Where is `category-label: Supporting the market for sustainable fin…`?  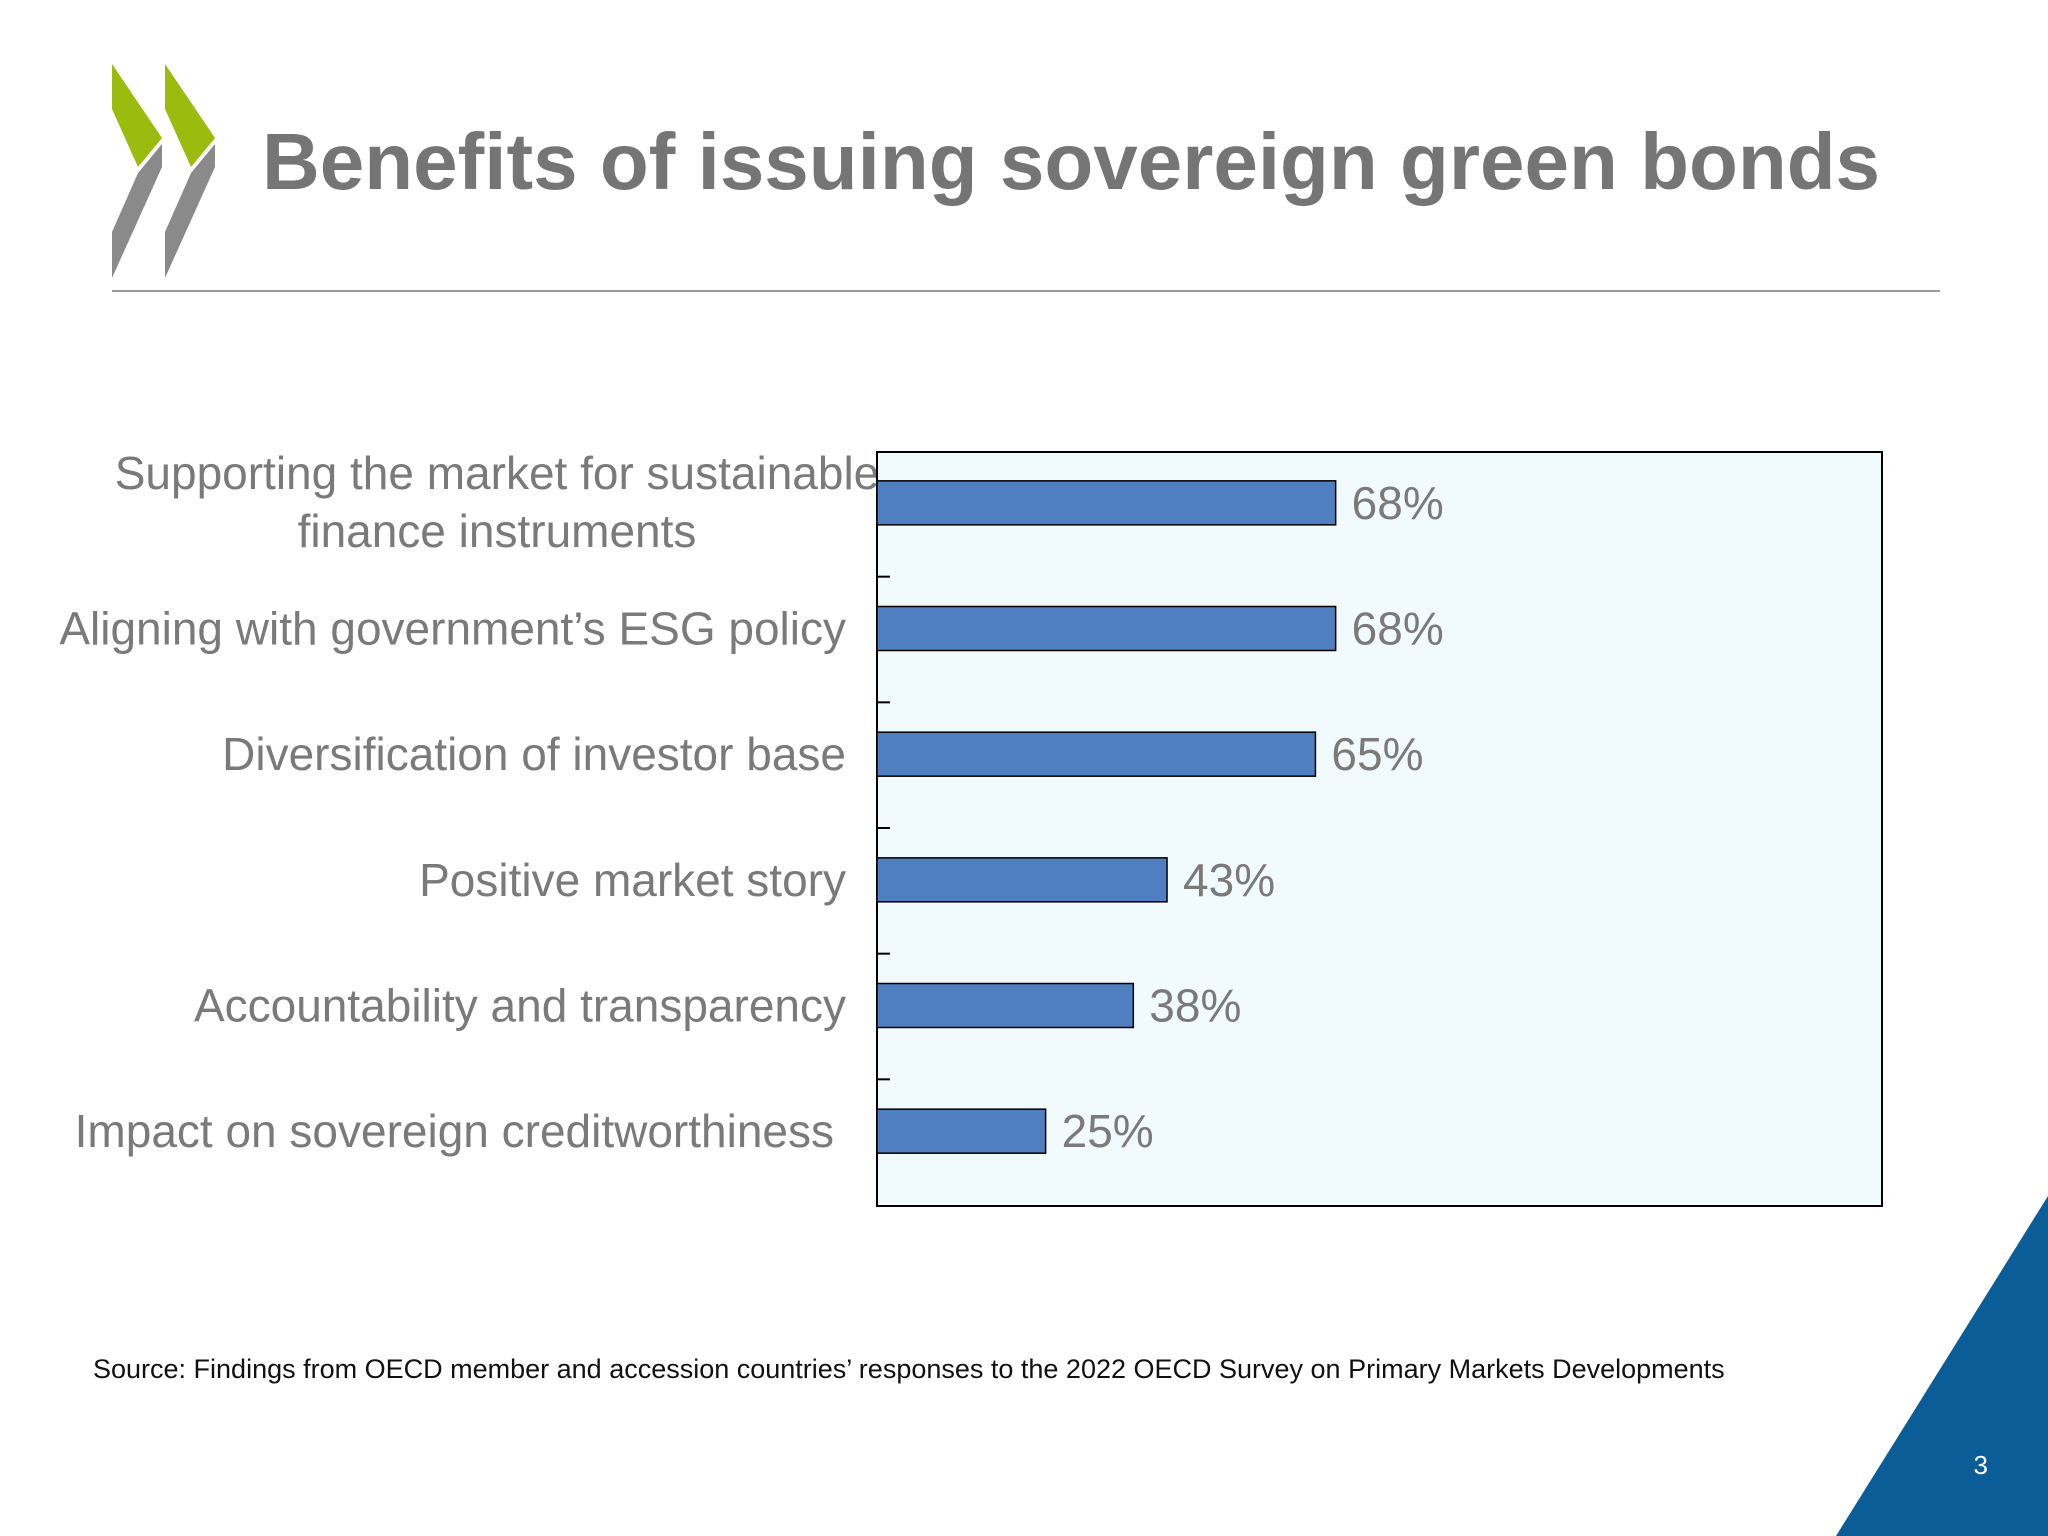
category-label: Supporting the market for sustainable fin… is located at coordinates (497, 502).